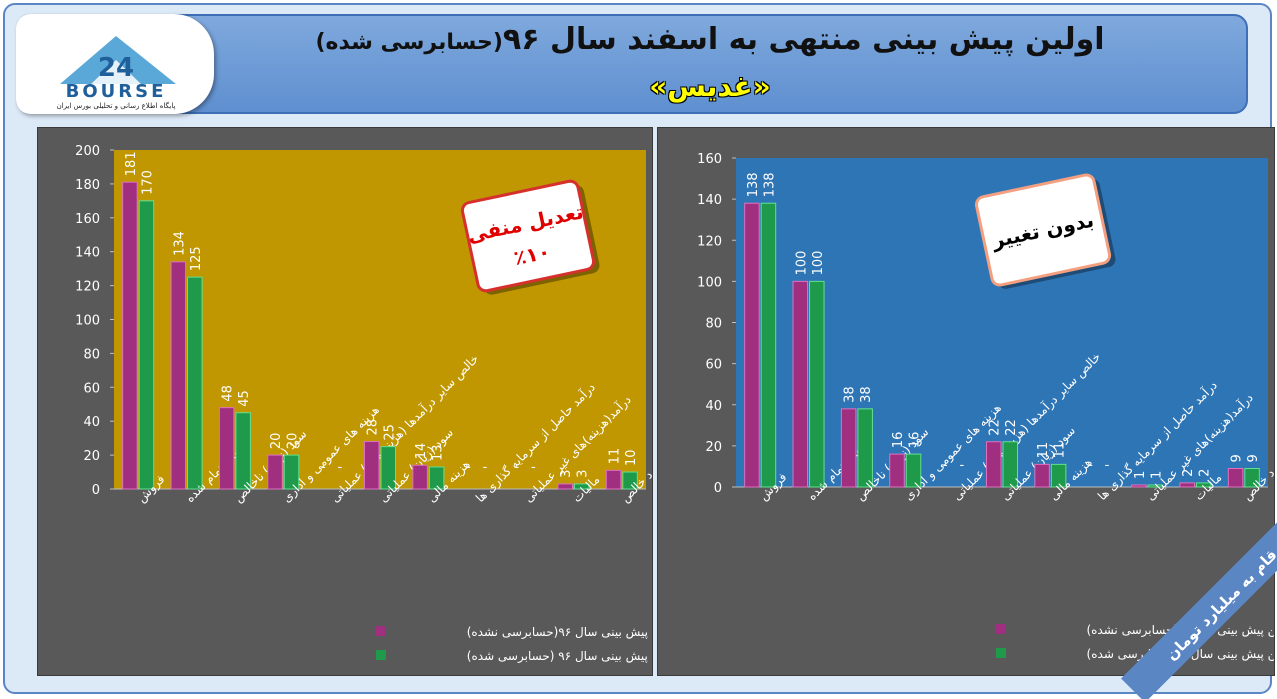 This screenshot has height=699, width=1277. Describe the element at coordinates (713, 365) in the screenshot. I see `y-tick-label: 60` at that location.